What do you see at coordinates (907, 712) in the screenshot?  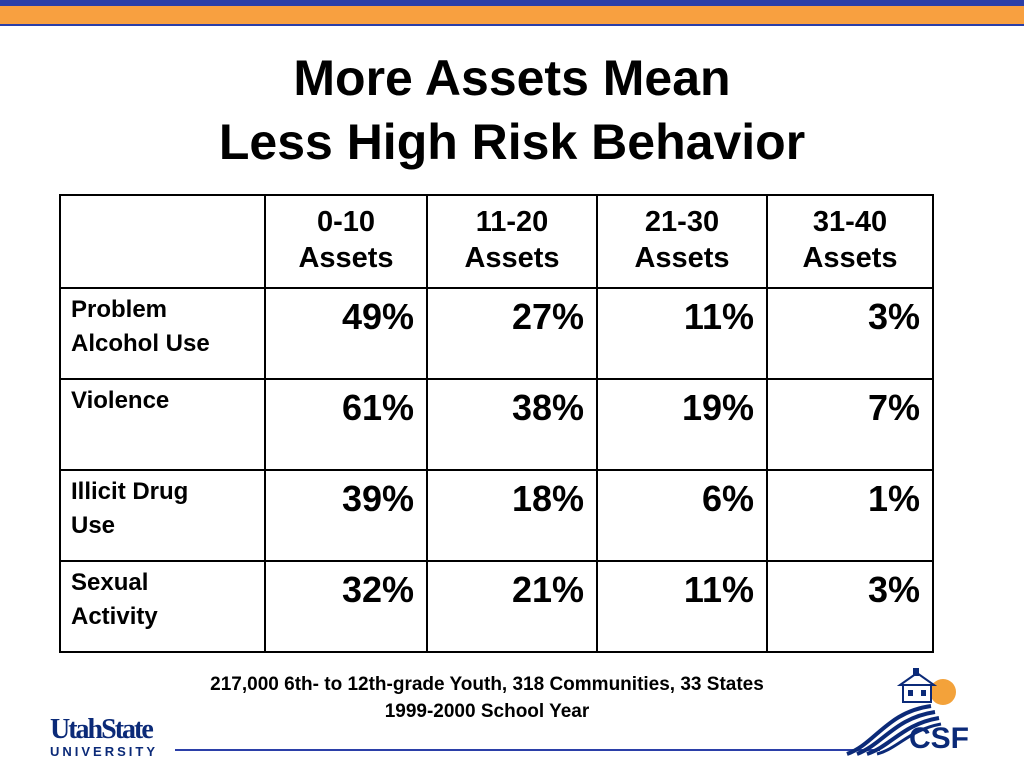 I see `csf-emblem-icon: CSF` at bounding box center [907, 712].